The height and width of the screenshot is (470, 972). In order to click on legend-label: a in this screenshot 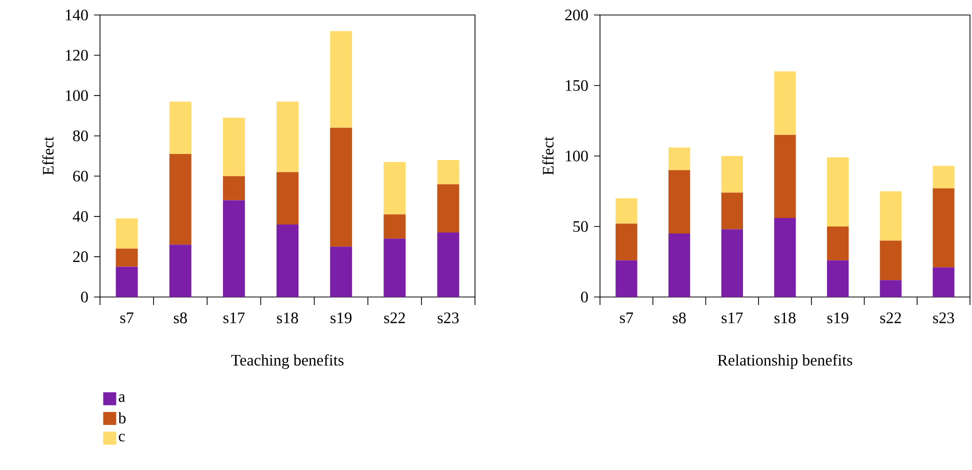, I will do `click(122, 398)`.